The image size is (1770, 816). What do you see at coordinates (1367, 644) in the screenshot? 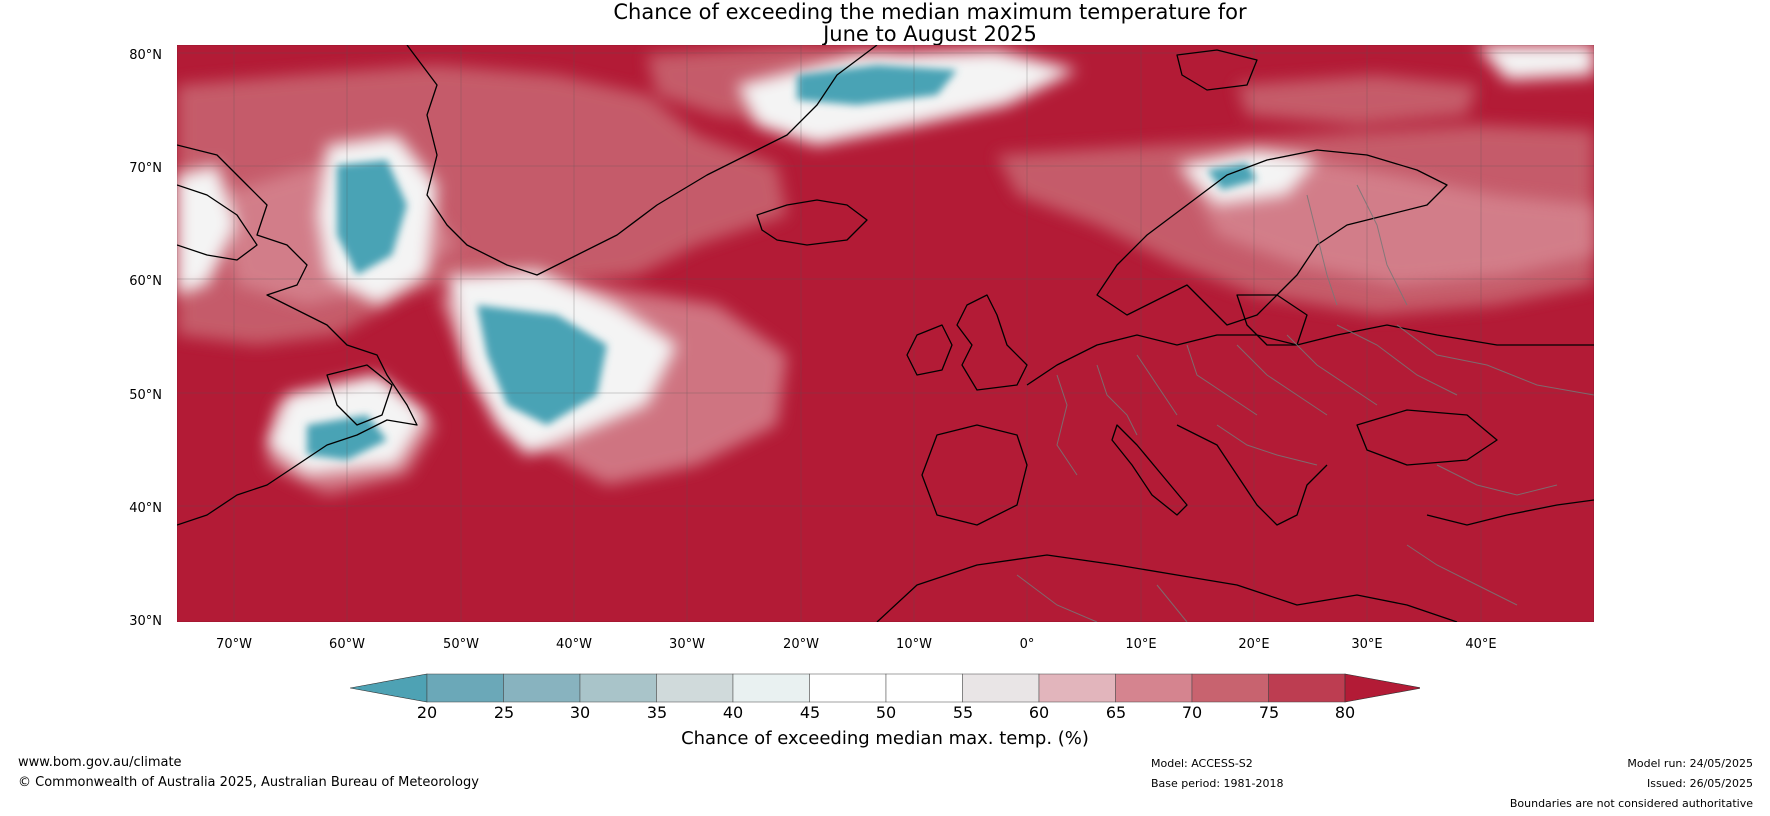
I see `lon-label-30e: 30°E` at bounding box center [1367, 644].